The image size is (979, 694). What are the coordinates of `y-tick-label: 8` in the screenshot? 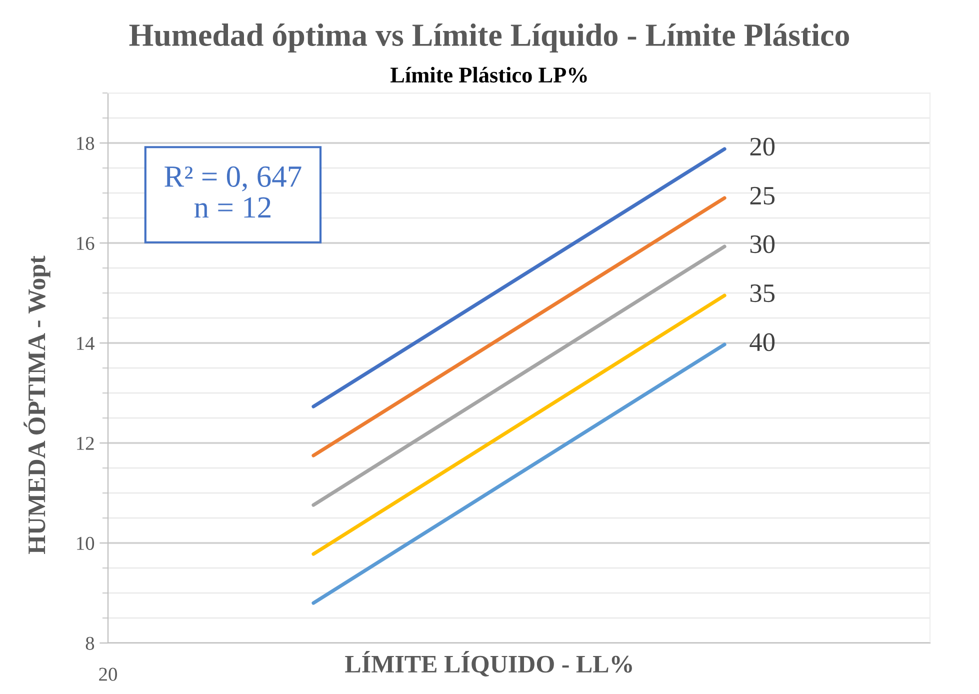 It's located at (90, 643).